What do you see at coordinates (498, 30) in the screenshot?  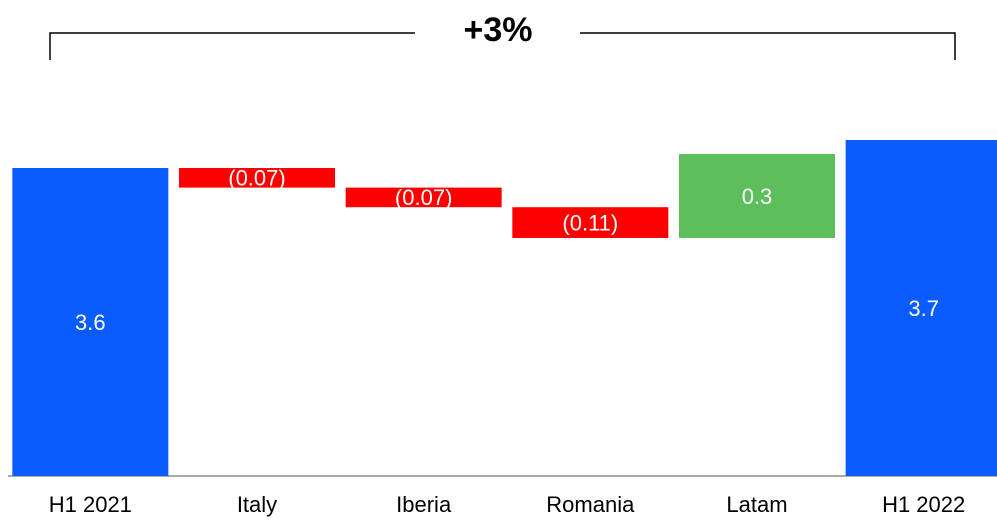 I see `annotation: +3%` at bounding box center [498, 30].